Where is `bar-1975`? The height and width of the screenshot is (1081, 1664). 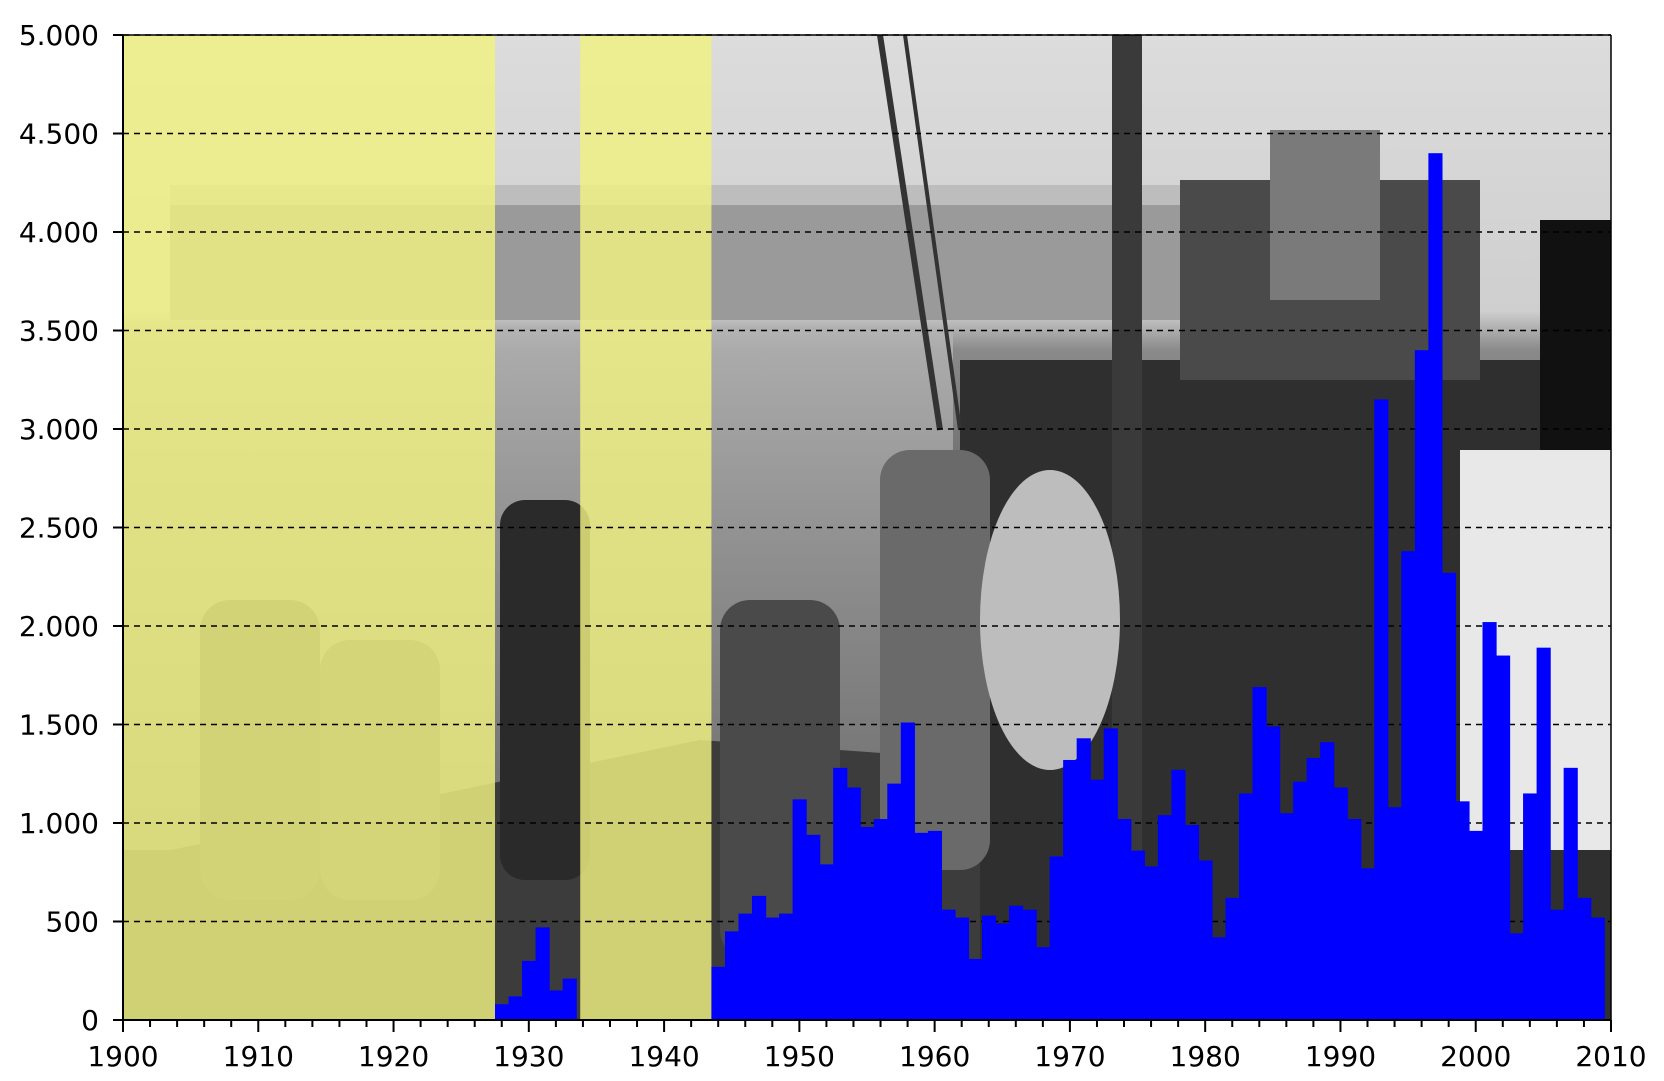
bar-1975 is located at coordinates (1137, 935).